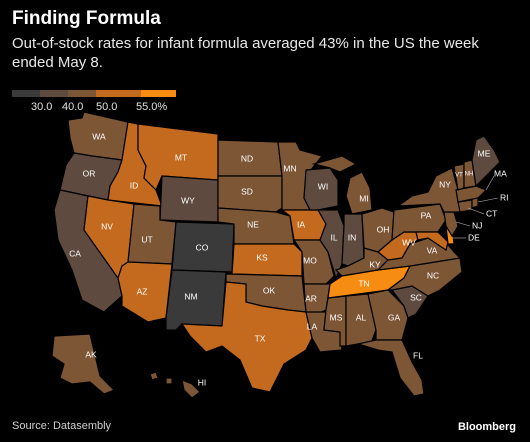  Describe the element at coordinates (175, 385) in the screenshot. I see `state-hi` at that location.